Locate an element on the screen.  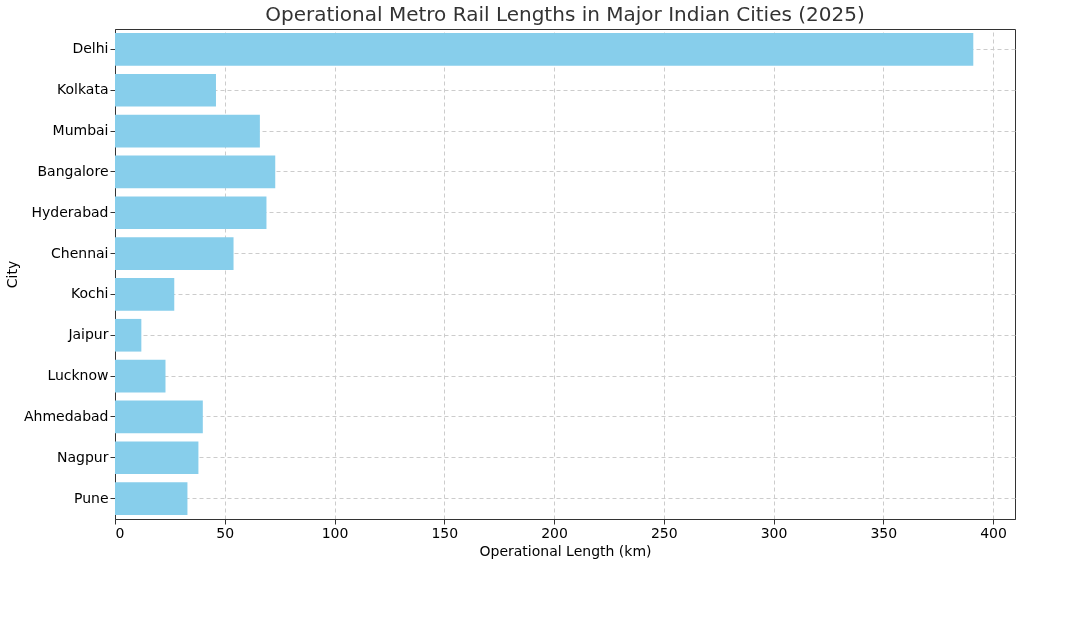
x-tick-label: 50 is located at coordinates (225, 532).